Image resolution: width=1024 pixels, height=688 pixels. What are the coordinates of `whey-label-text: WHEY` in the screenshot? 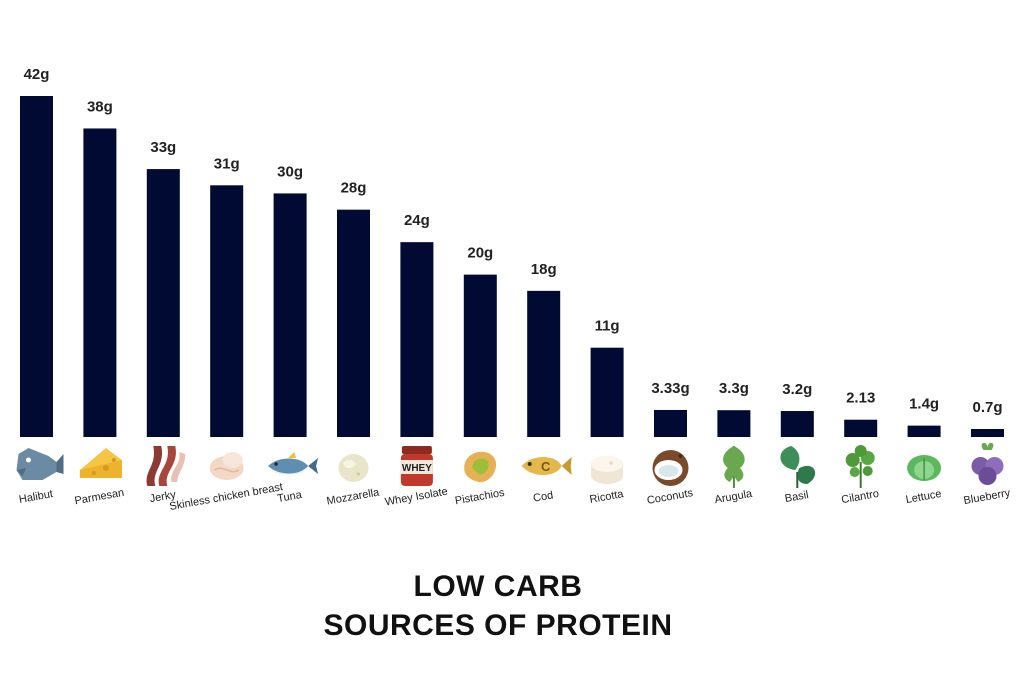 It's located at (417, 468).